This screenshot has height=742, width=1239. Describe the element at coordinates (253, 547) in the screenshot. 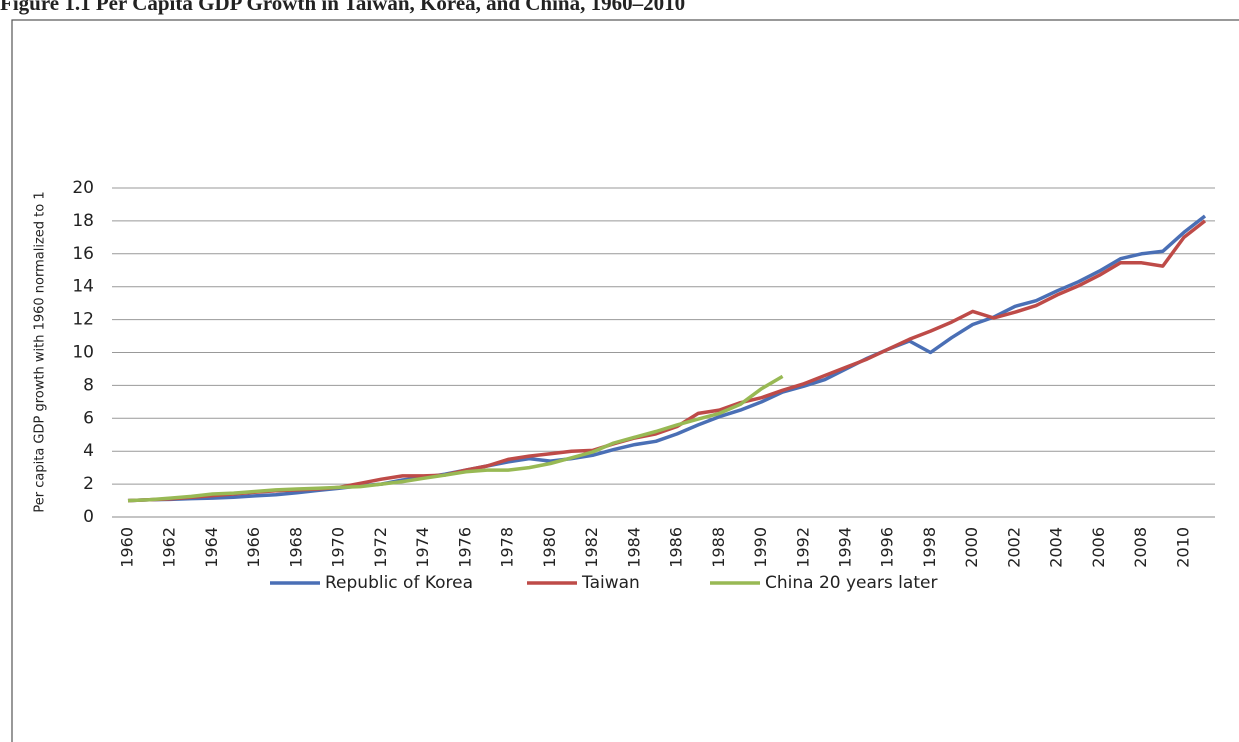

I see `x-tick-label: 1966` at that location.